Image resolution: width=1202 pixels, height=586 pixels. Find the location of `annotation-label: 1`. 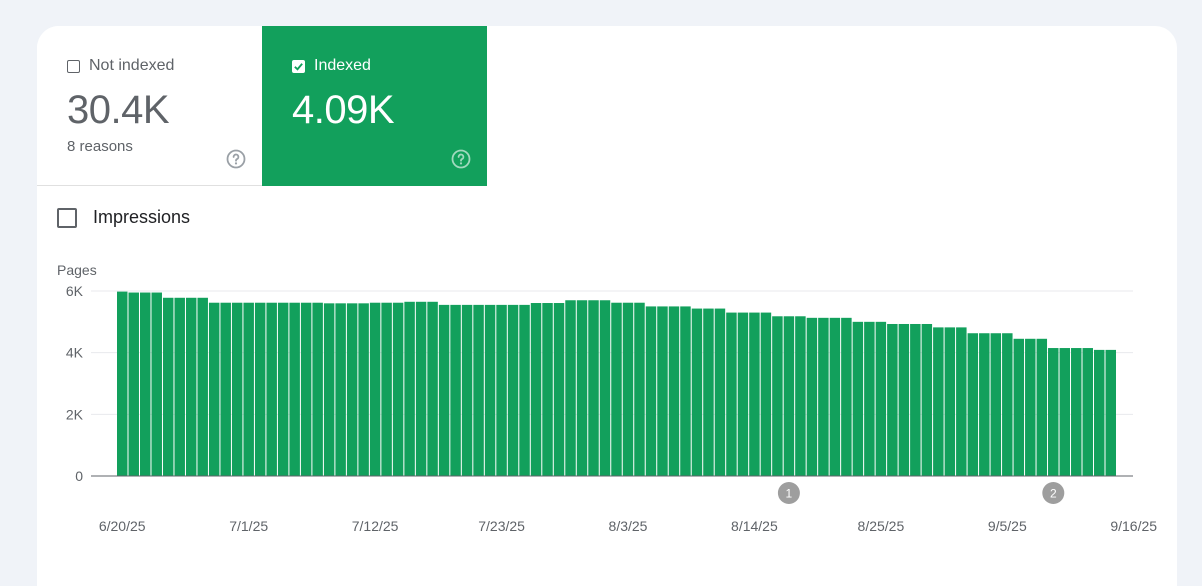

annotation-label: 1 is located at coordinates (789, 494).